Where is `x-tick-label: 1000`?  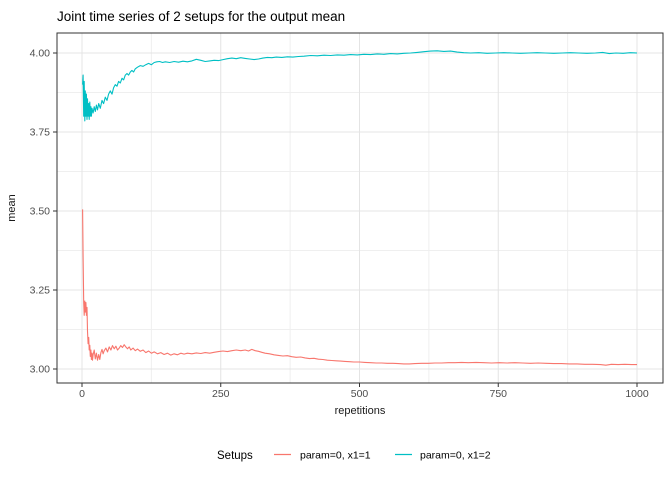 x-tick-label: 1000 is located at coordinates (637, 394).